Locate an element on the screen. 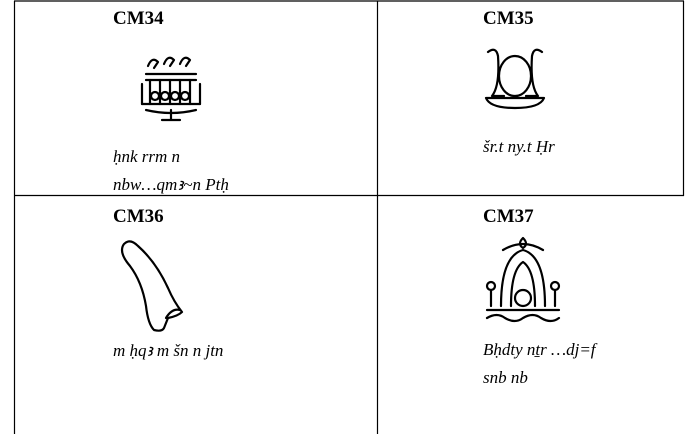 The width and height of the screenshot is (699, 434). transliteration: šr.t ny.t Ḥr is located at coordinates (591, 147).